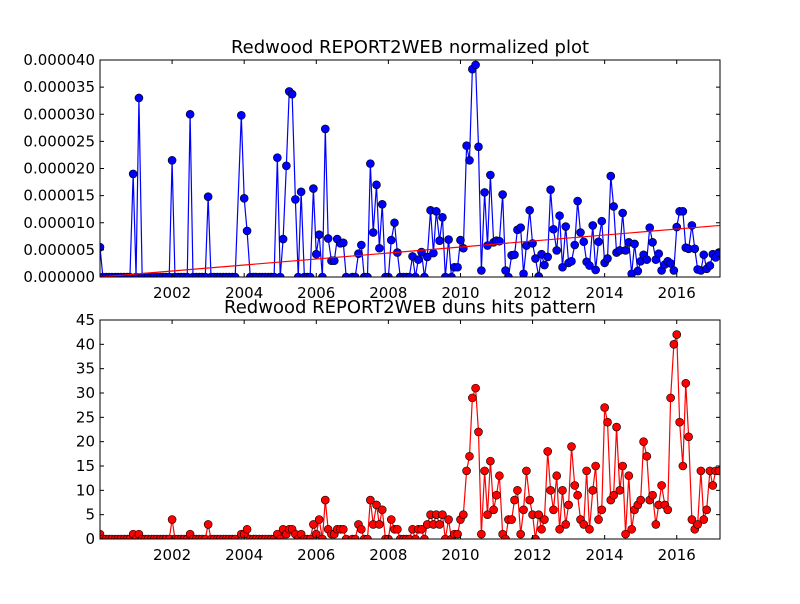  Describe the element at coordinates (244, 555) in the screenshot. I see `x-tick-label: 2004` at that location.